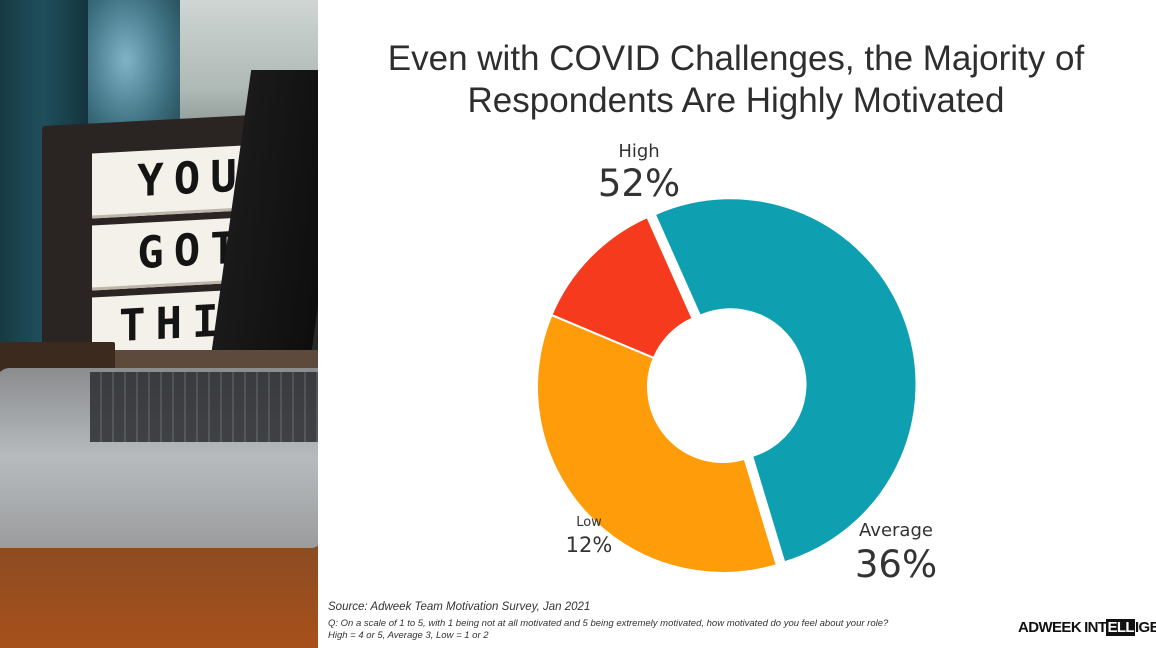 The image size is (1156, 648). I want to click on donut-slice-low, so click(622, 287).